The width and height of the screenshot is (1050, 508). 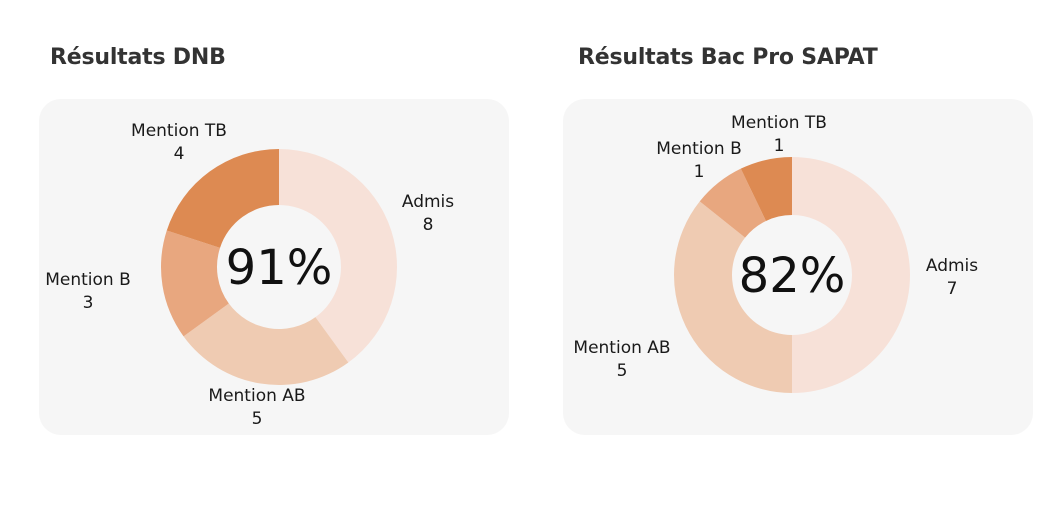 What do you see at coordinates (851, 275) in the screenshot?
I see `slice-admis-bac-pro` at bounding box center [851, 275].